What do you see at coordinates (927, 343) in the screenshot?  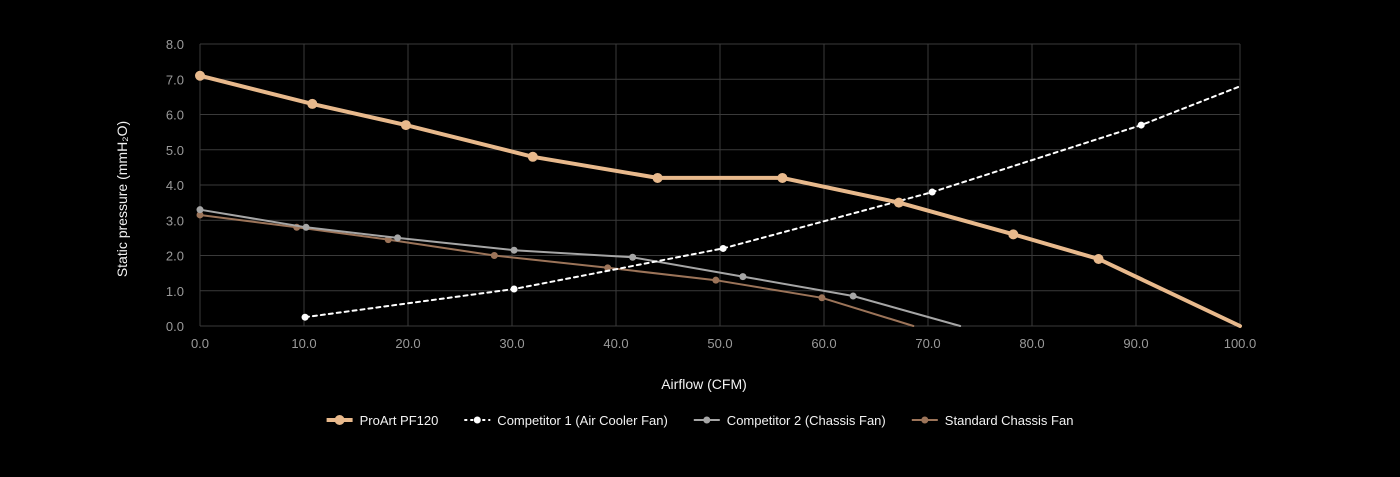 I see `x-tick-label: 70.0` at bounding box center [927, 343].